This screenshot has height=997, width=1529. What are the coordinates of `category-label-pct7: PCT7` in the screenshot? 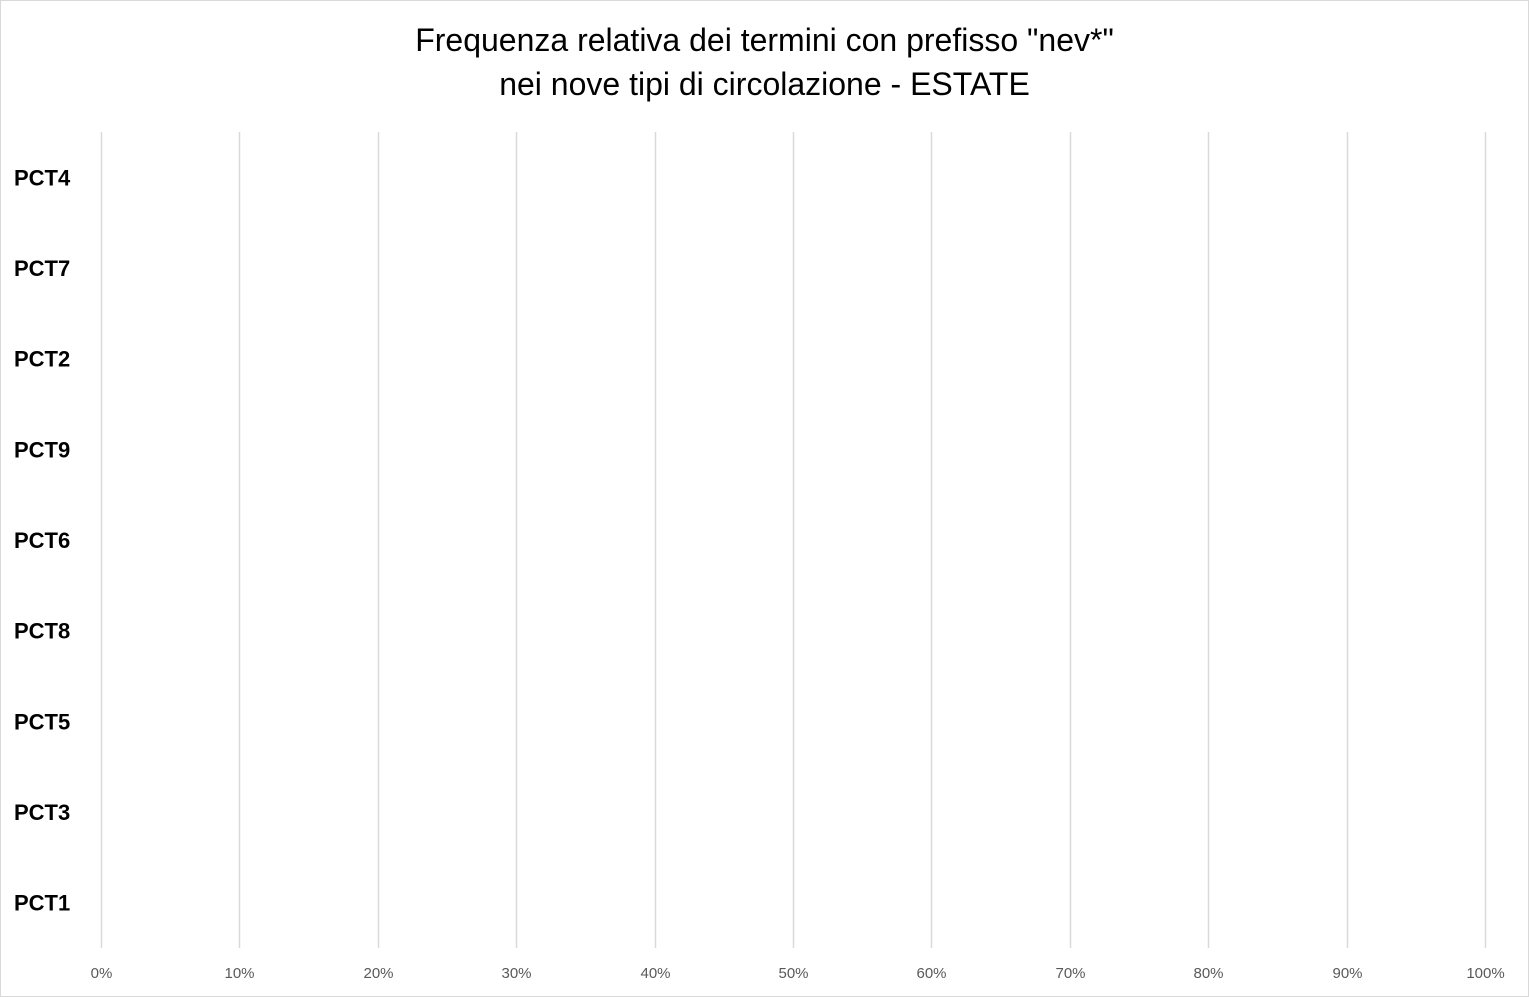 It's located at (42, 268).